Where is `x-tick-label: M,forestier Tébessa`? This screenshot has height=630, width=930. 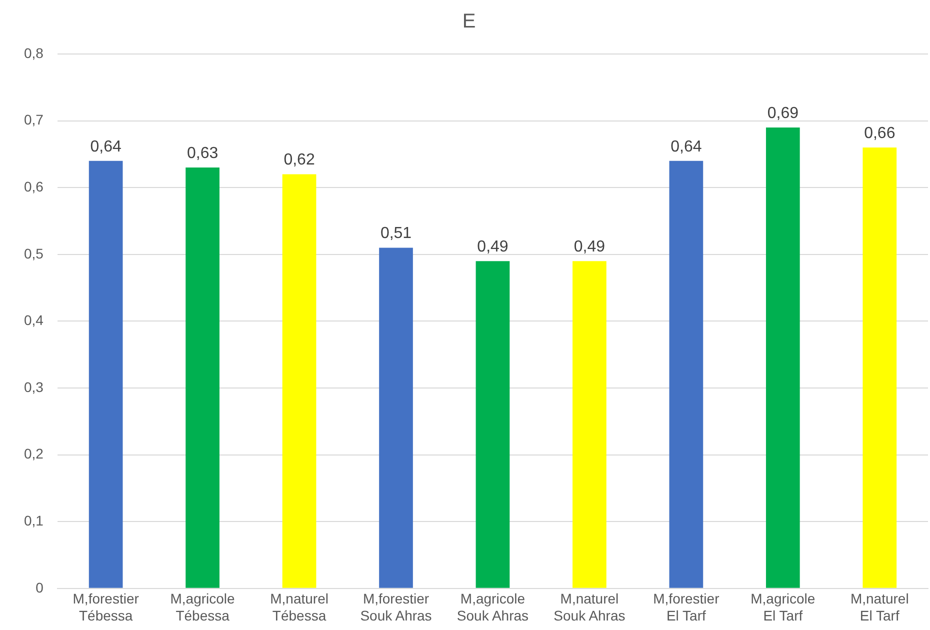 x-tick-label: M,forestier Tébessa is located at coordinates (106, 607).